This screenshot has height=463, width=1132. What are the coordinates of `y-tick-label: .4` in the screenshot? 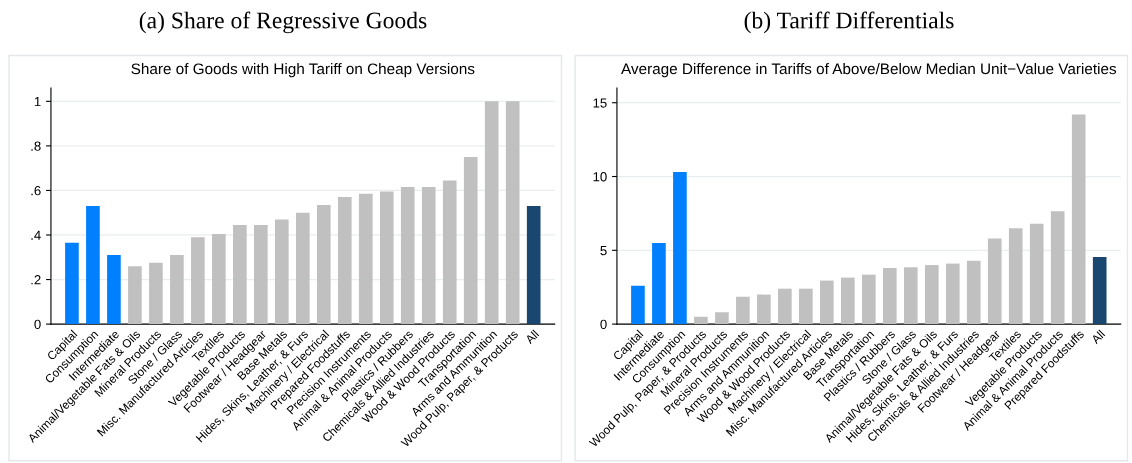 It's located at (36, 235).